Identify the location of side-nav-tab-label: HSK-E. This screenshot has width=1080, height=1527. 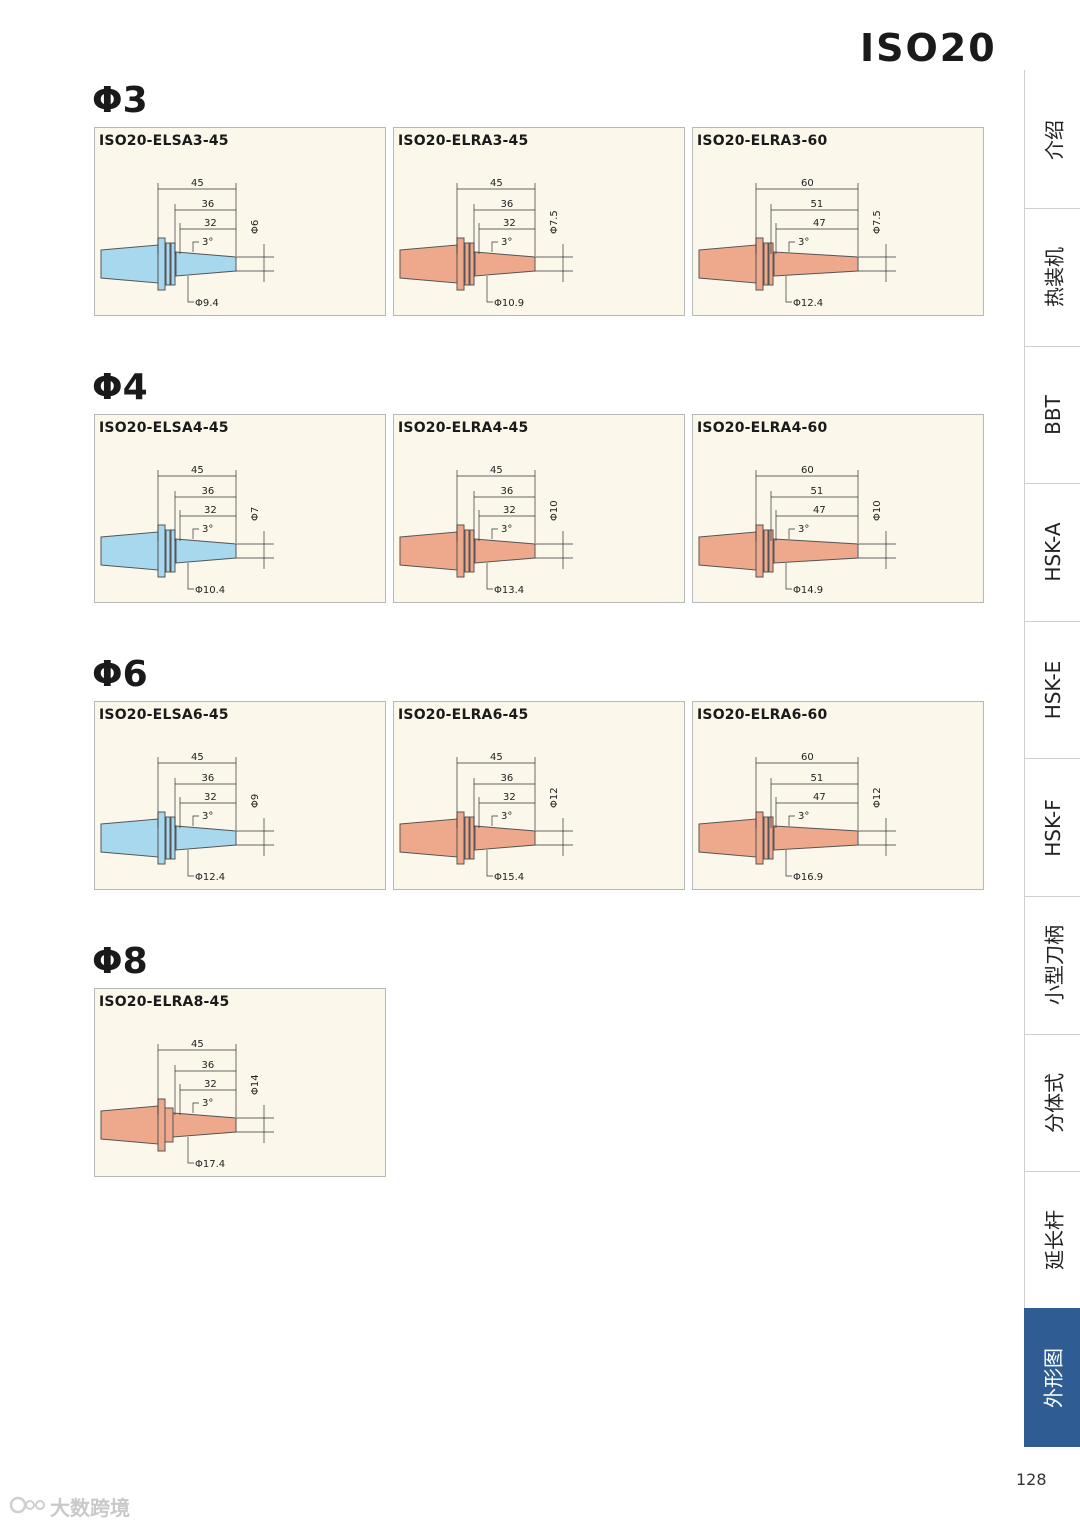
(1052, 690).